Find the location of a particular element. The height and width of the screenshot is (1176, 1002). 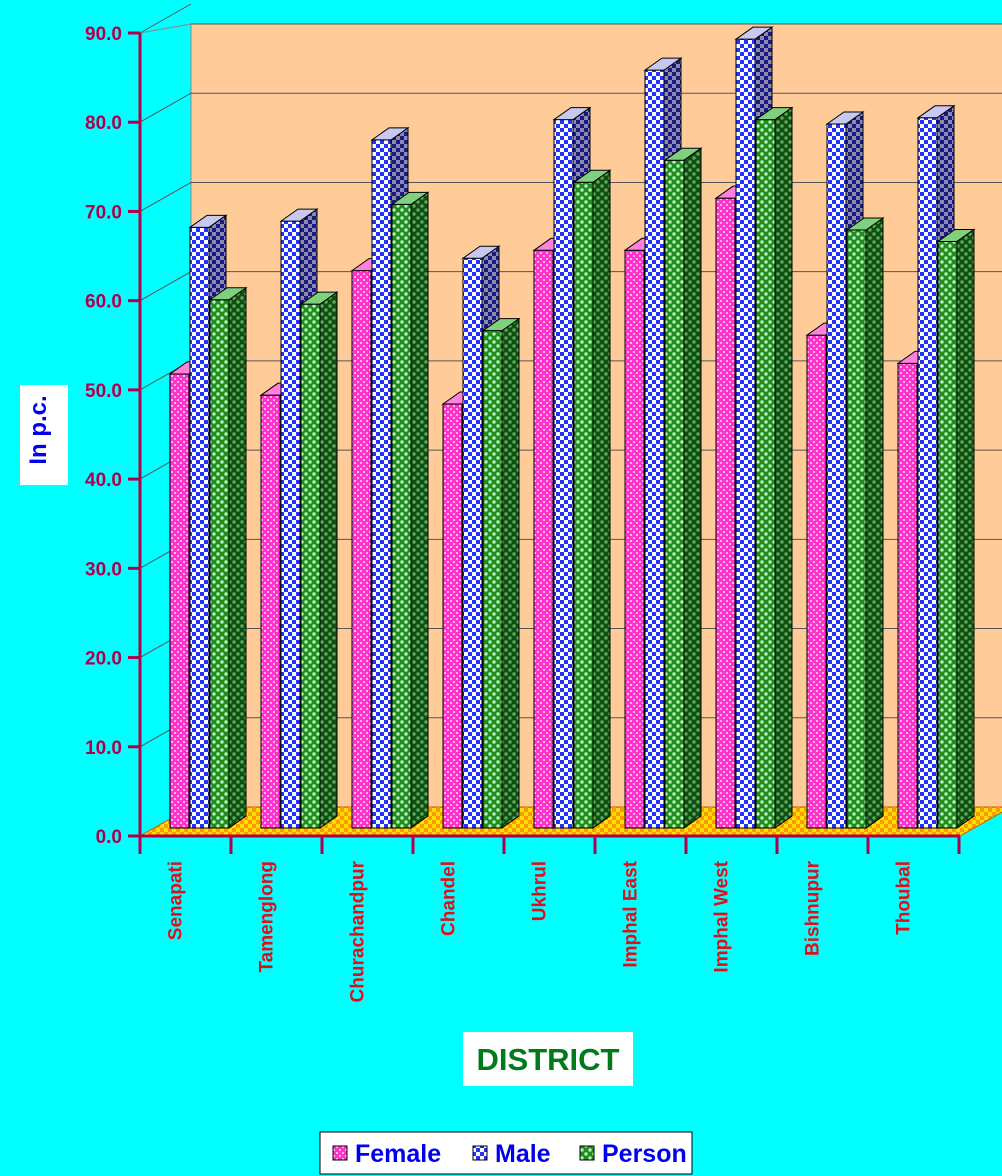

y-tick-label: 90.0 is located at coordinates (103, 34).